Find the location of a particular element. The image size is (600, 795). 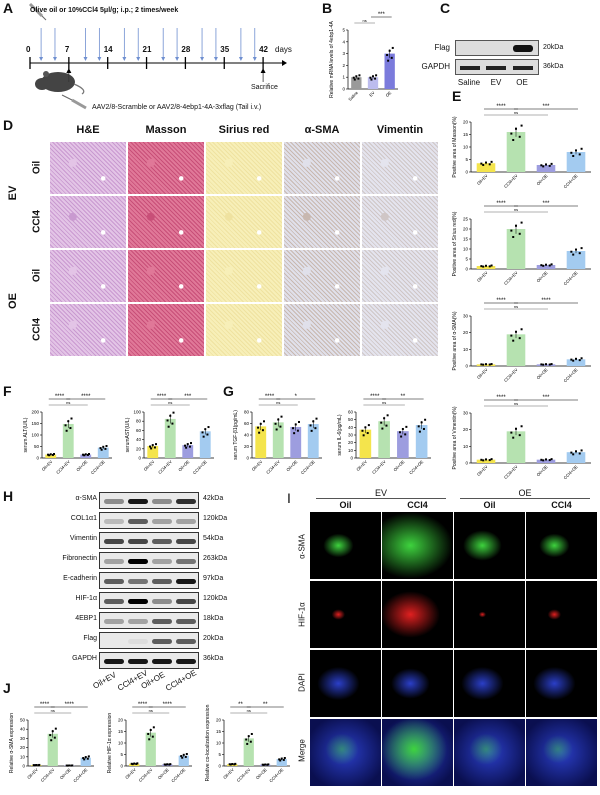

y-axis-label: serumAST(U/L) is located at coordinates (128, 434).